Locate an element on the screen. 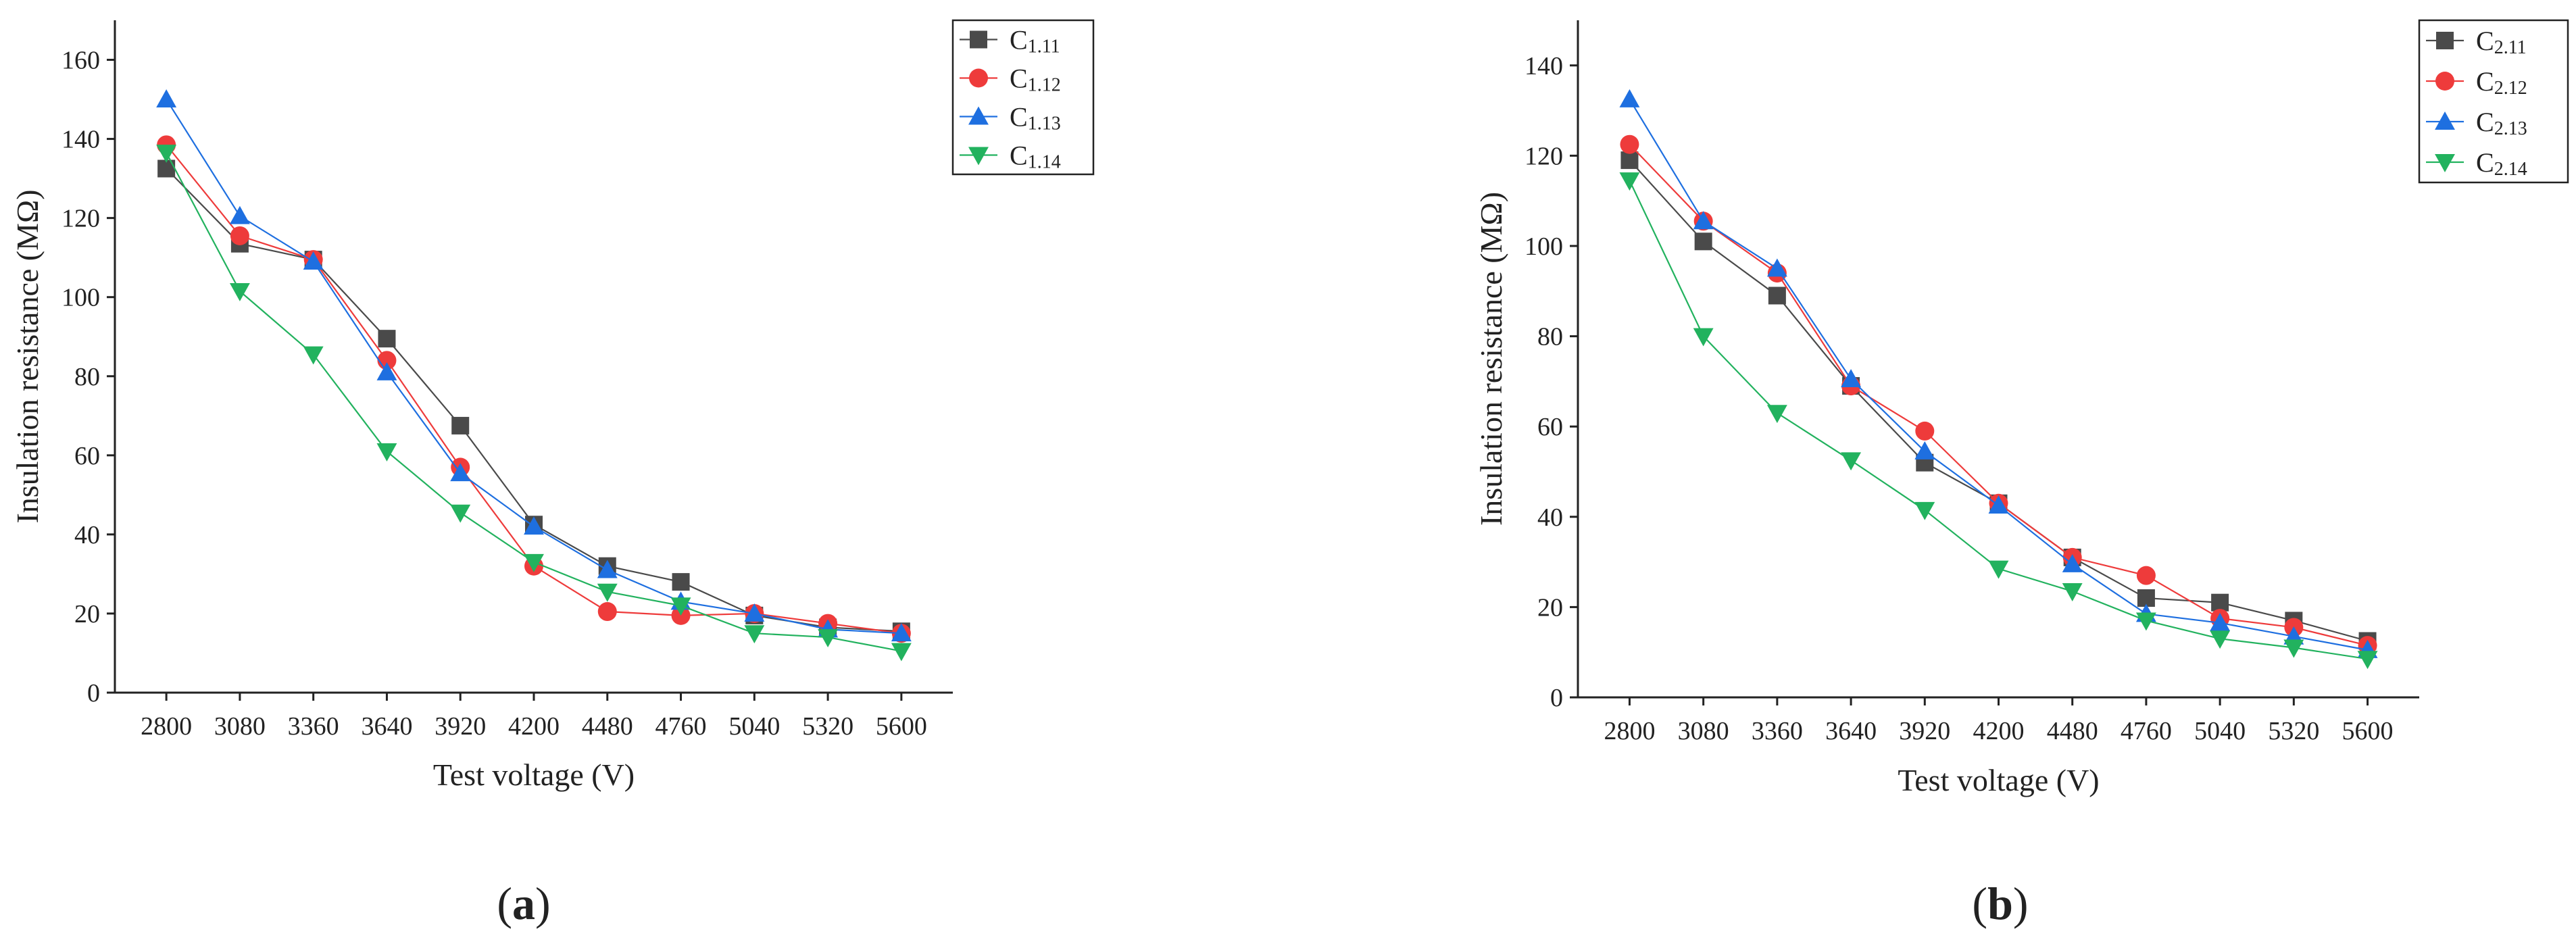  data-point-C2.14-2800 is located at coordinates (1630, 181).